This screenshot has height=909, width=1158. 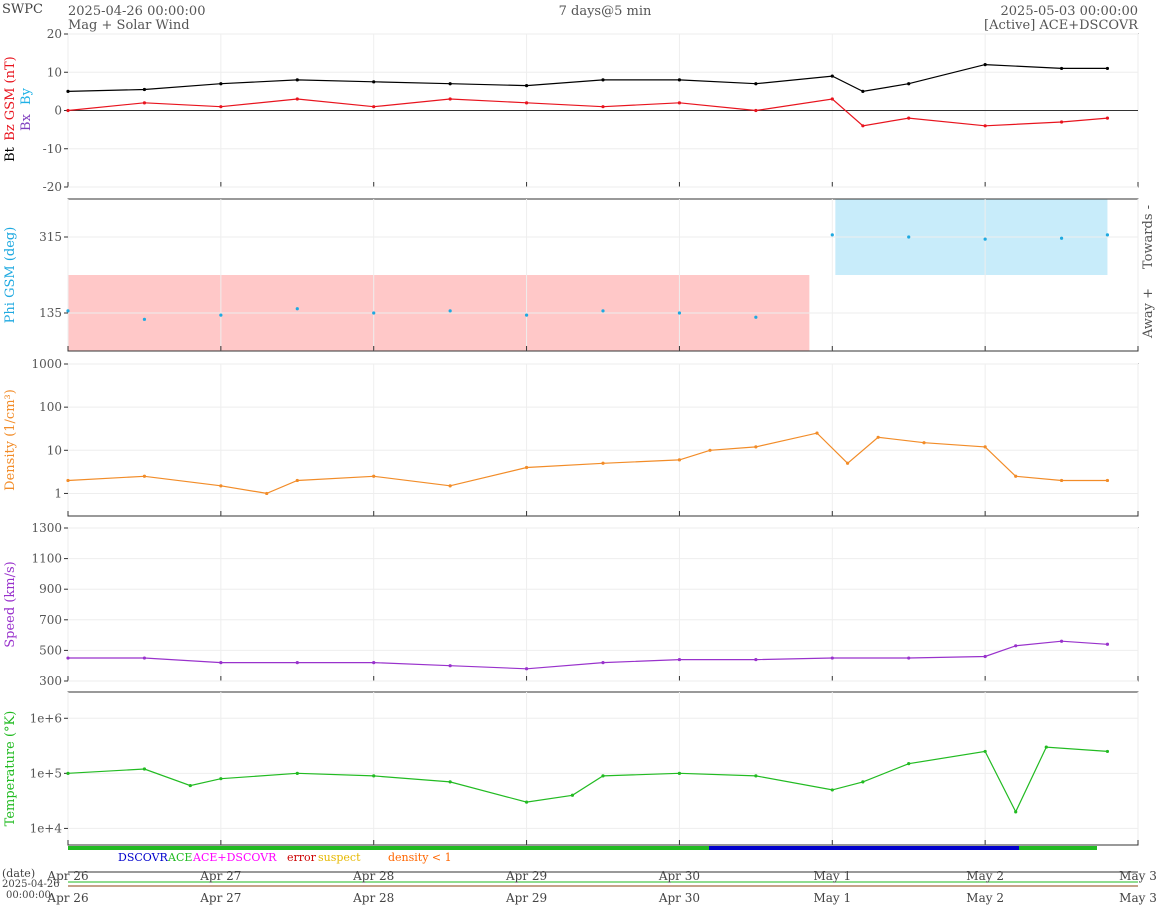 I want to click on status-legend-suspect: suspect, so click(x=339, y=857).